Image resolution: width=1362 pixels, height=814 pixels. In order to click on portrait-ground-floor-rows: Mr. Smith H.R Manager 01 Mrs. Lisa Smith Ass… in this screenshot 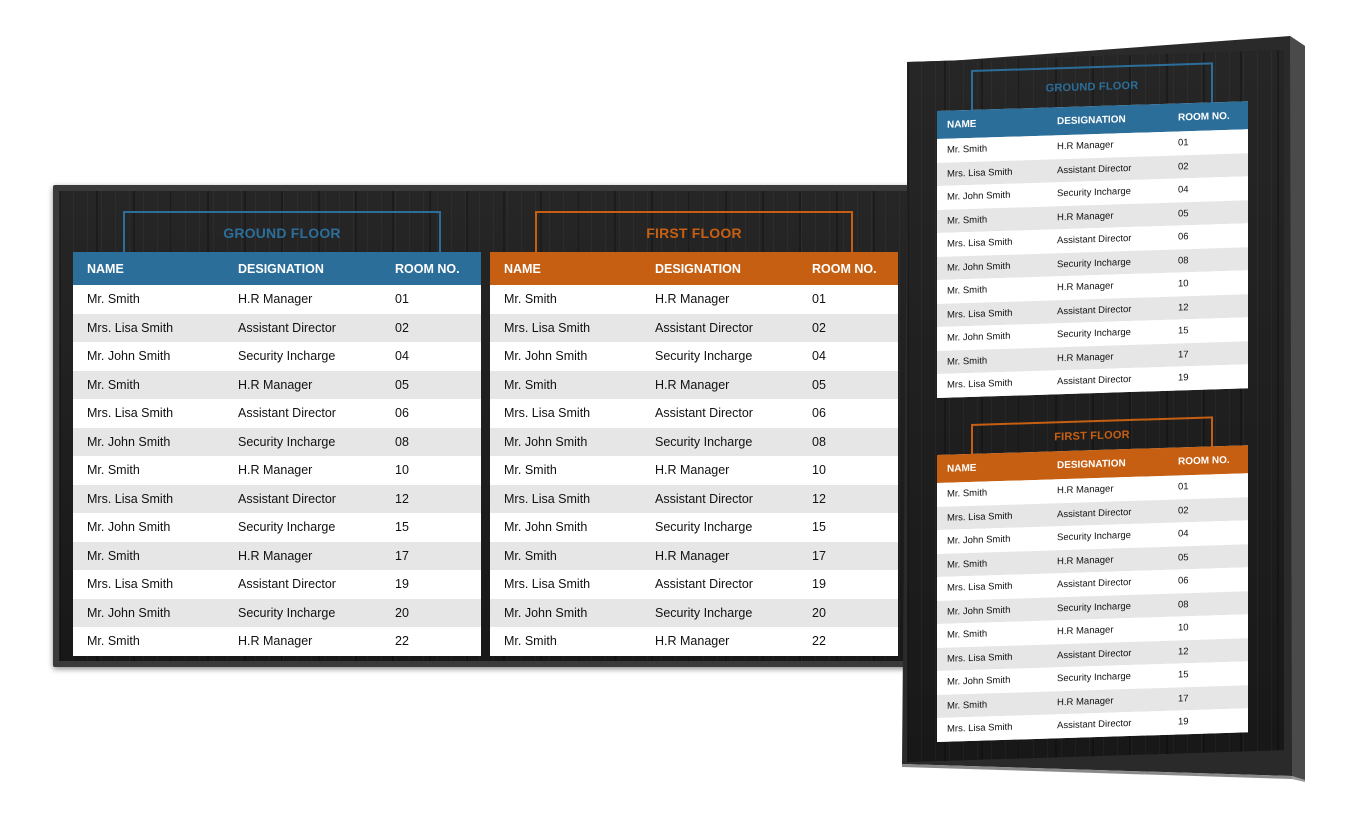, I will do `click(1092, 263)`.